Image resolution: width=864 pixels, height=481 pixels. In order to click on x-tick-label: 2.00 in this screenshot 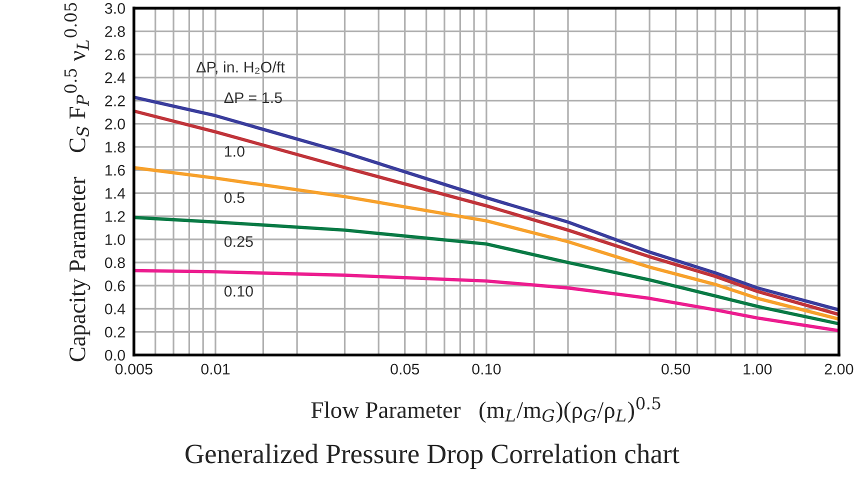, I will do `click(839, 369)`.